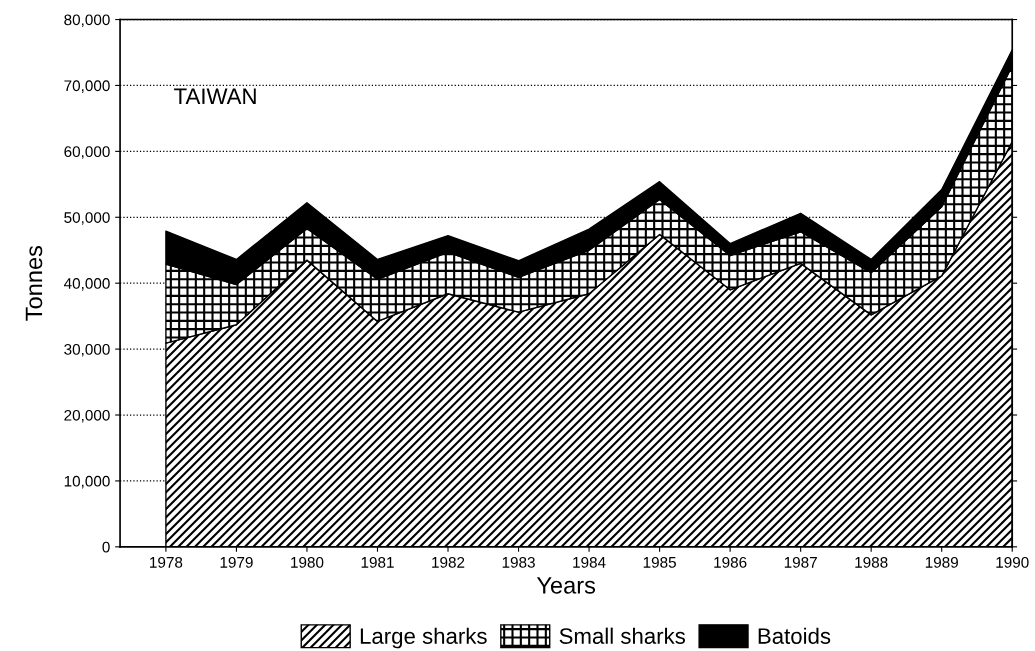 The image size is (1035, 651). I want to click on annotation: TAIWAN, so click(215, 96).